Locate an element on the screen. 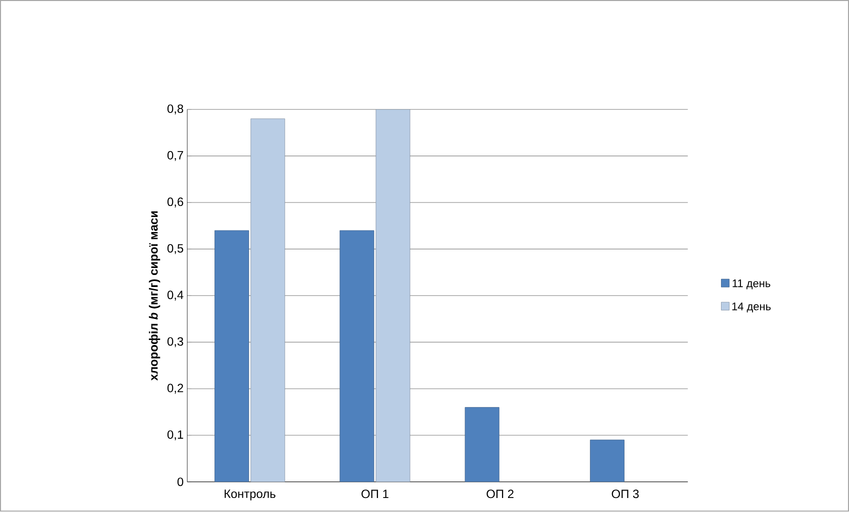 Image resolution: width=849 pixels, height=512 pixels. x-tick-label: ОП 3 is located at coordinates (625, 494).